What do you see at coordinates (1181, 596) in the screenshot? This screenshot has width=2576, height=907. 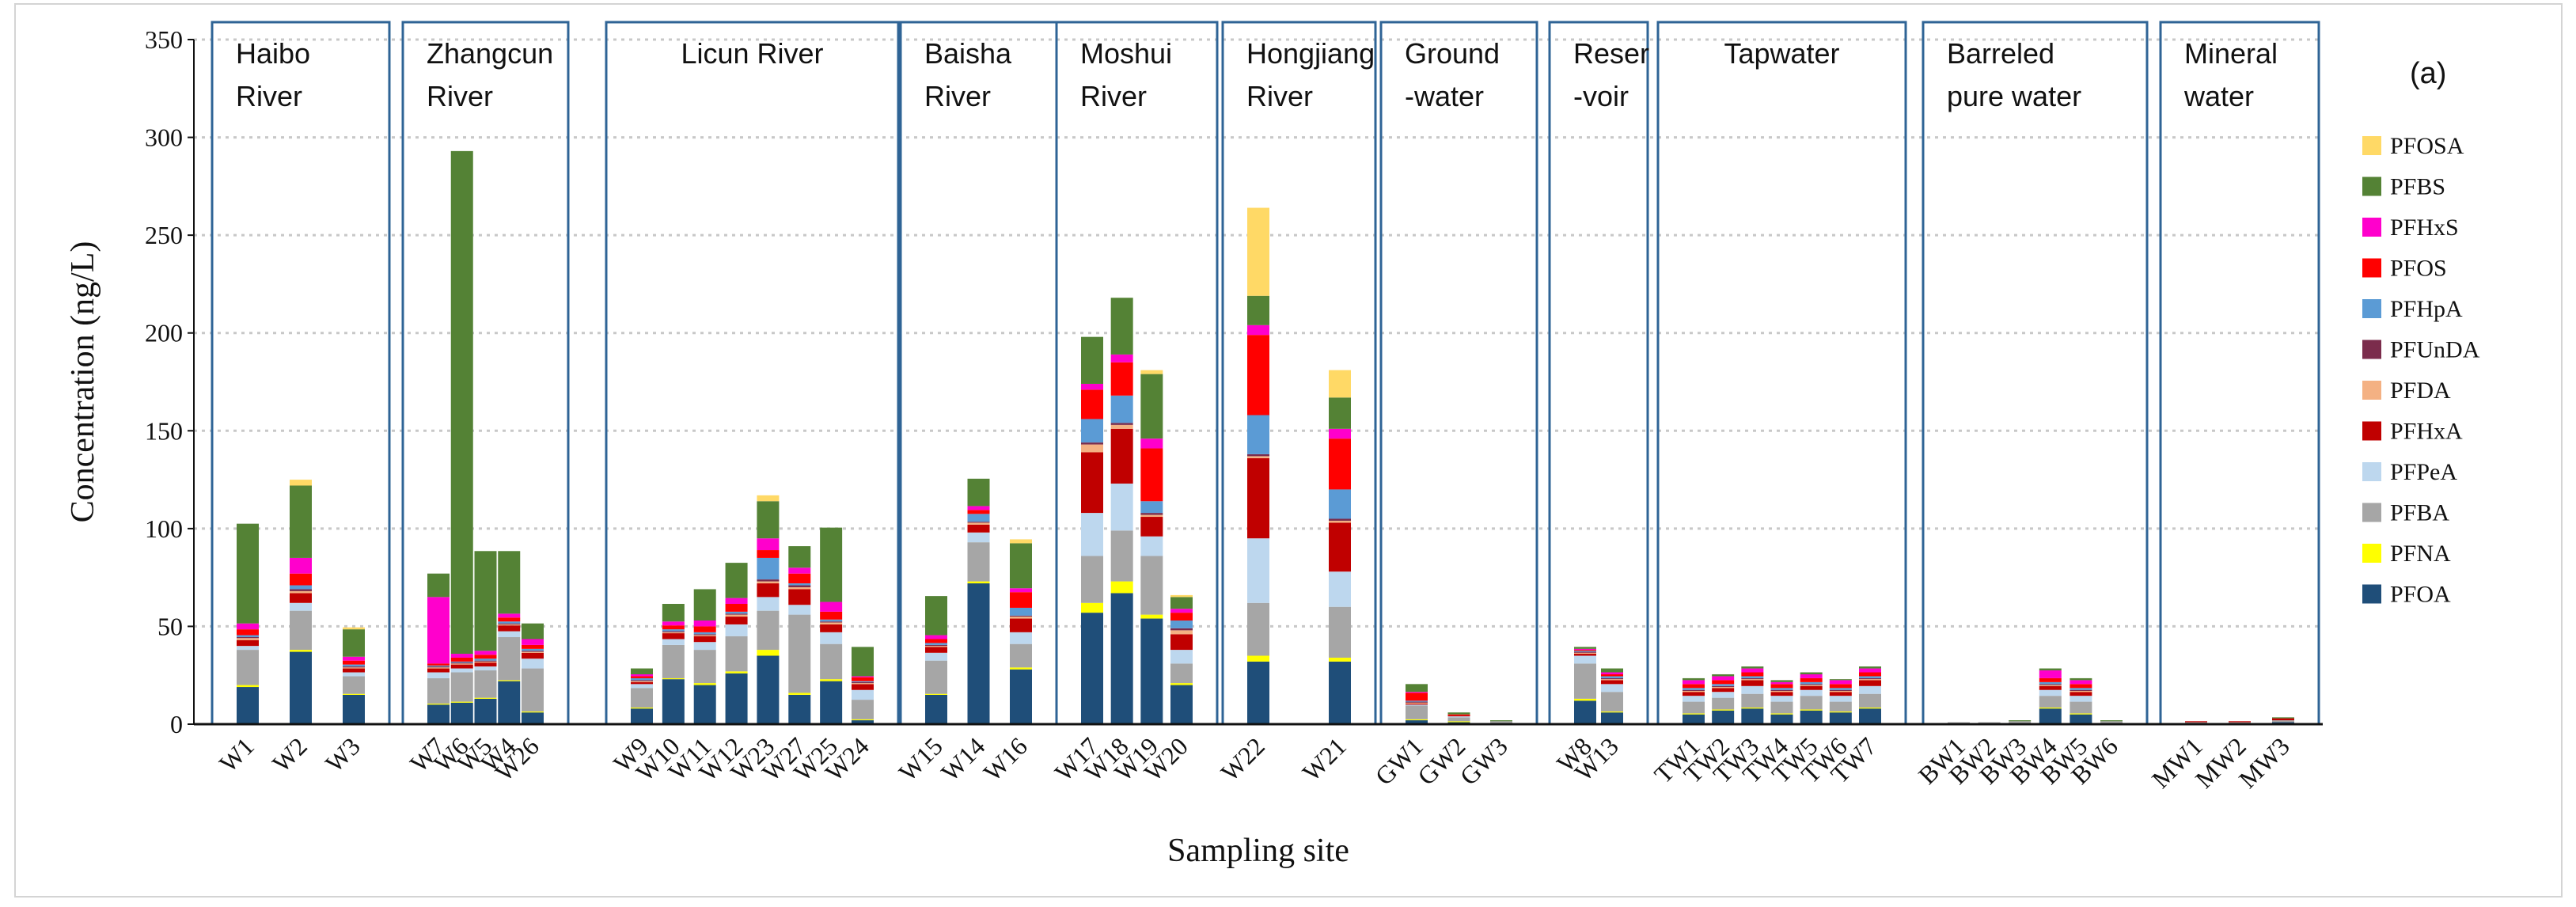 I see `bar-segment-pfosa` at bounding box center [1181, 596].